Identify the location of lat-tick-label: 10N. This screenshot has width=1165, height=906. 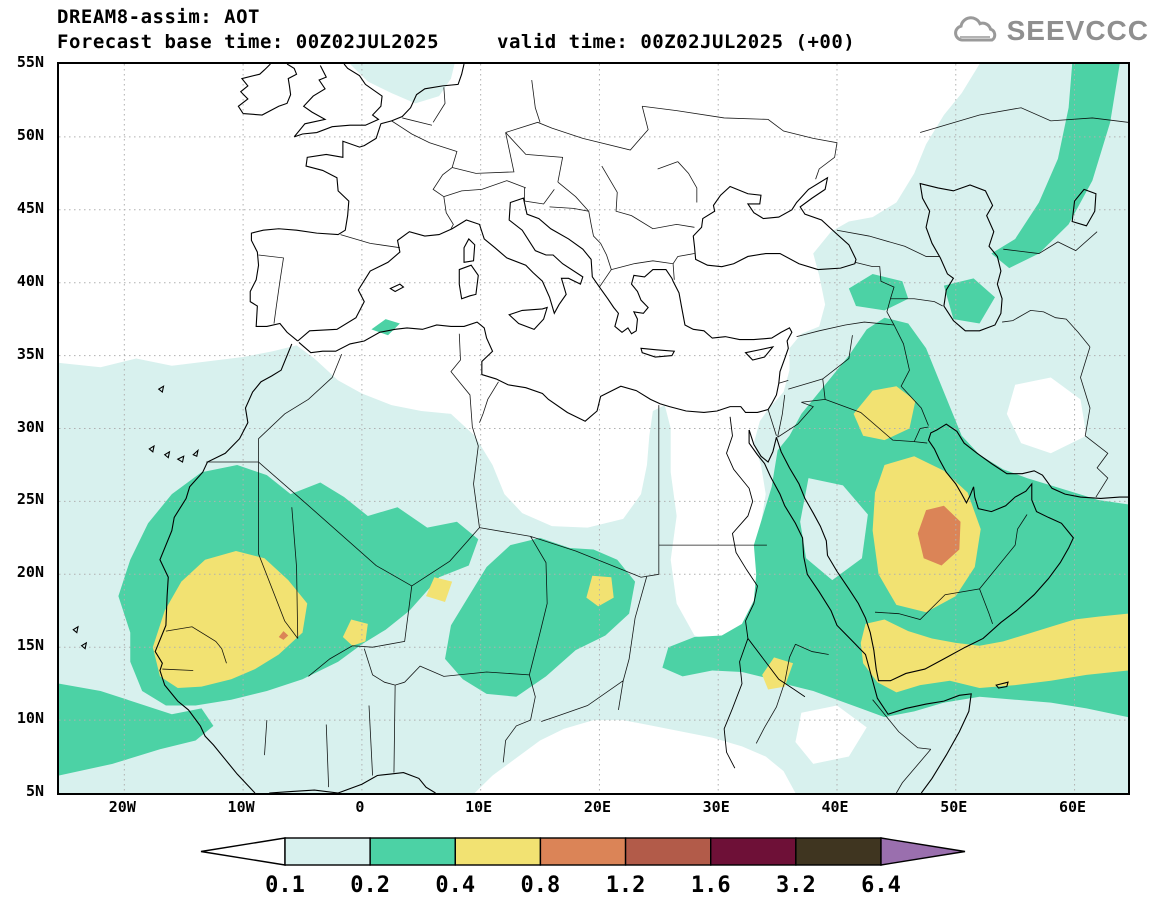
(30, 718).